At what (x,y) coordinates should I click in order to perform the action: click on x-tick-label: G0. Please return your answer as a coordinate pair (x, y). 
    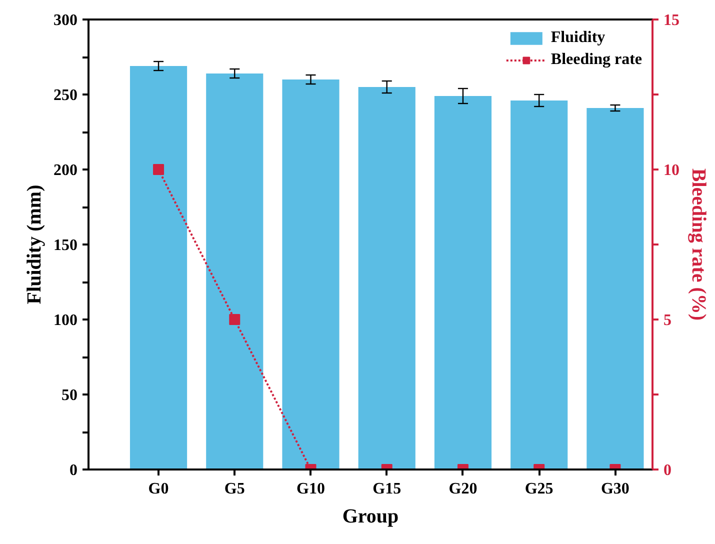
    Looking at the image, I should click on (158, 489).